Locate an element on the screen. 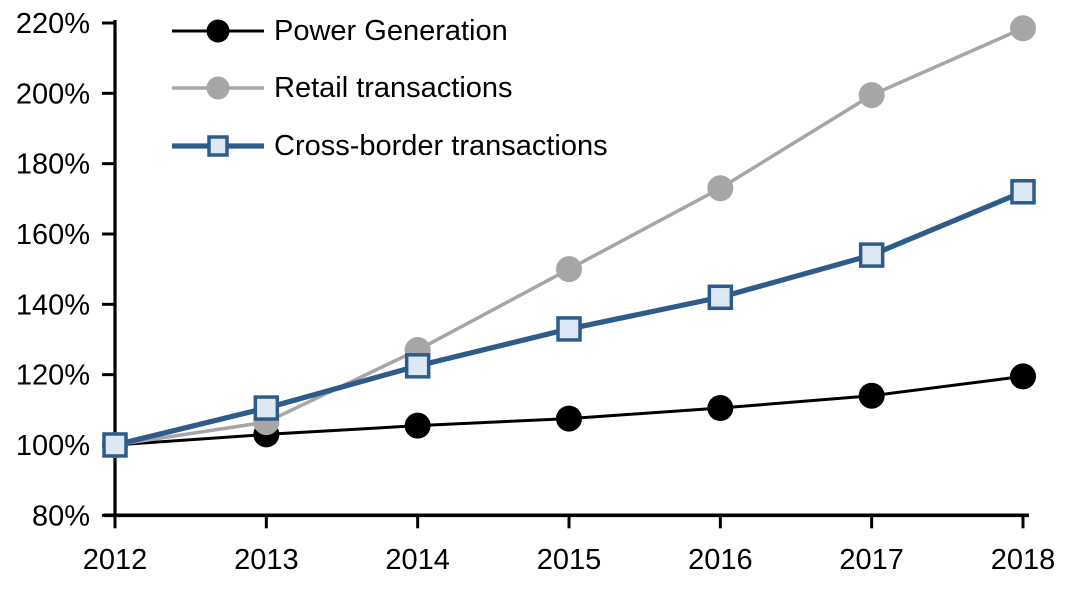  x-tick-label: 2012 is located at coordinates (115, 560).